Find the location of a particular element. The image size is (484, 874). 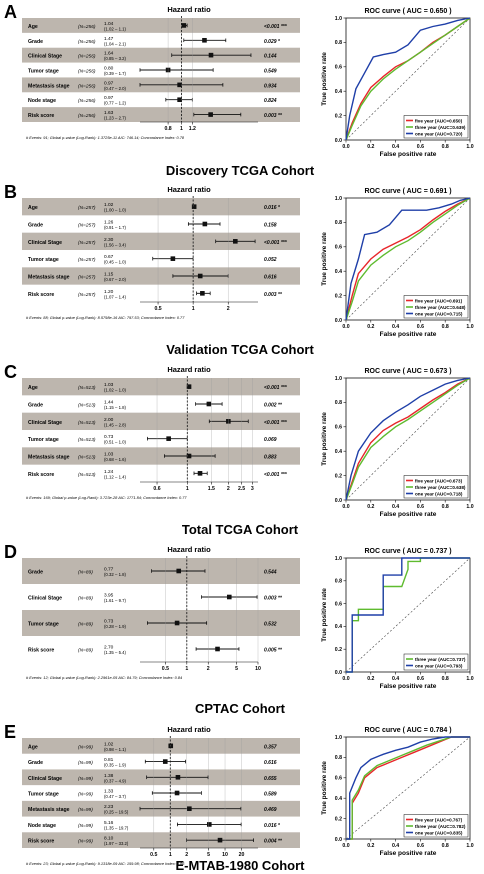

forest-row: Age (N=256) 1.04(1.02 – 1.1) <0.001 *** is located at coordinates (161, 25).